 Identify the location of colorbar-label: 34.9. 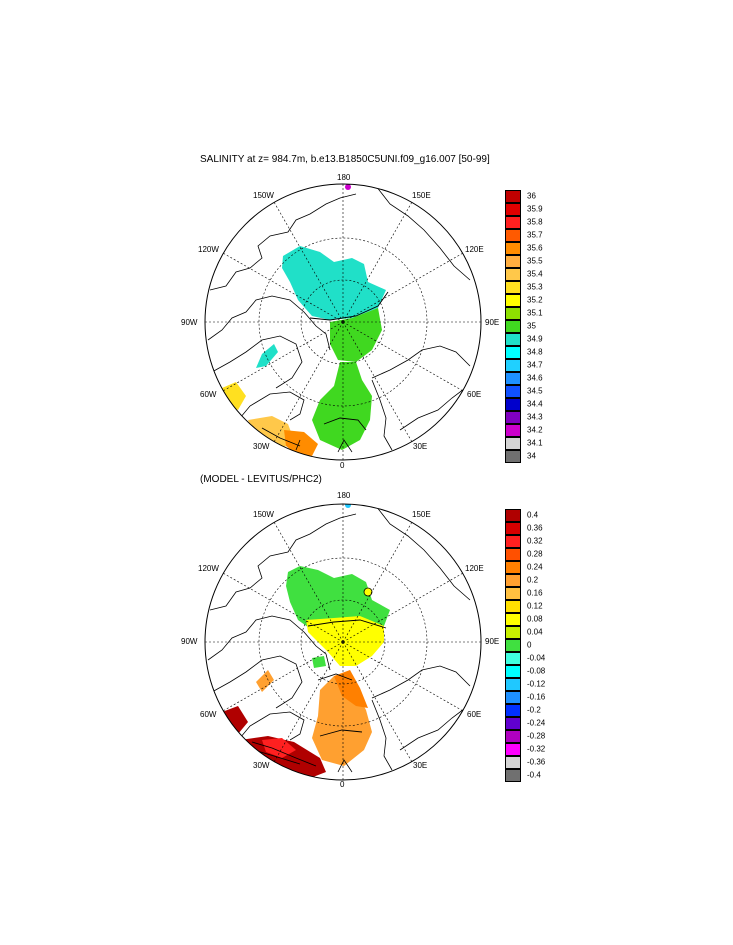
(535, 339).